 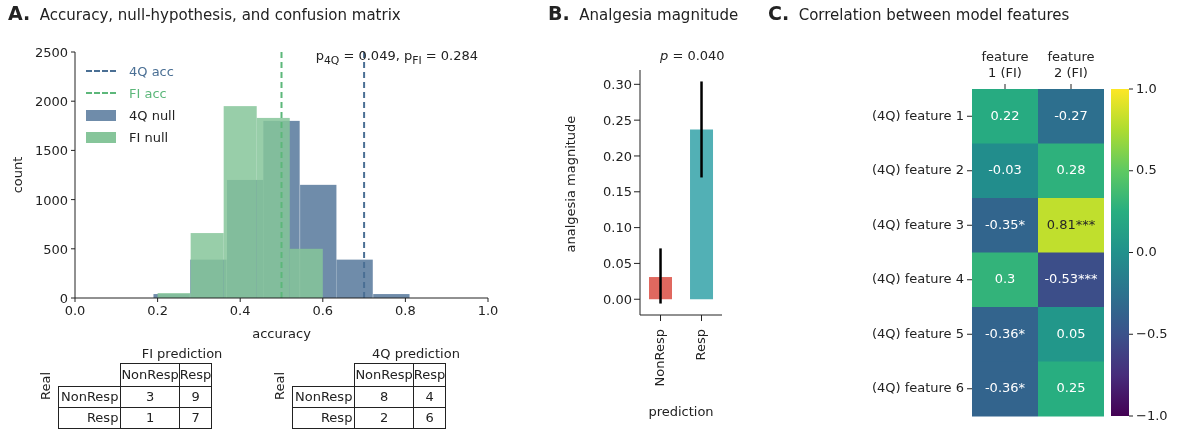 I want to click on y-tick-label: (4Q) feature 6, so click(x=917, y=388).